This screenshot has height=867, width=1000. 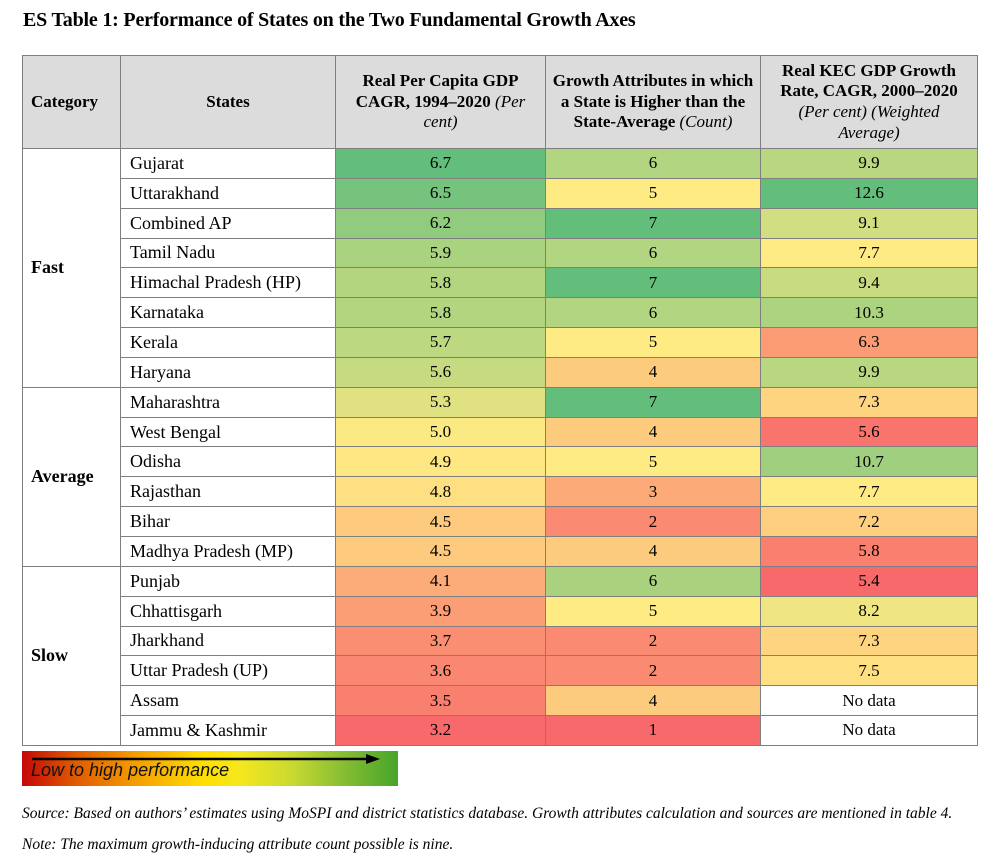 What do you see at coordinates (869, 313) in the screenshot?
I see `kec-value-cell: 10.3` at bounding box center [869, 313].